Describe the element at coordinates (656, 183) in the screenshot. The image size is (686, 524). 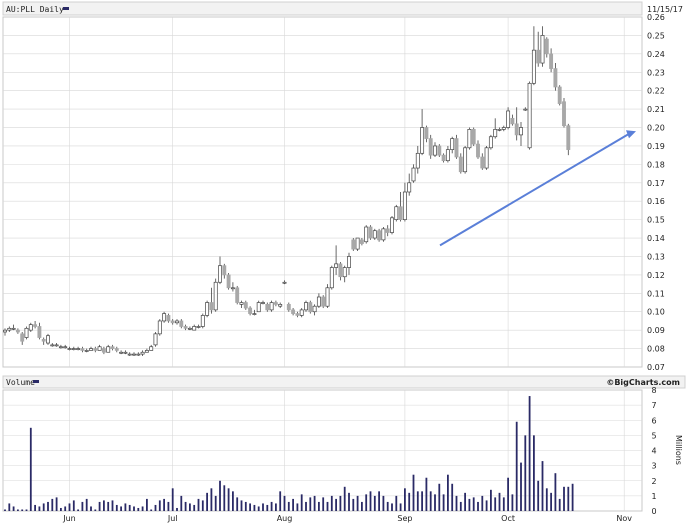
I see `price-y-tick-label: 0.17` at that location.